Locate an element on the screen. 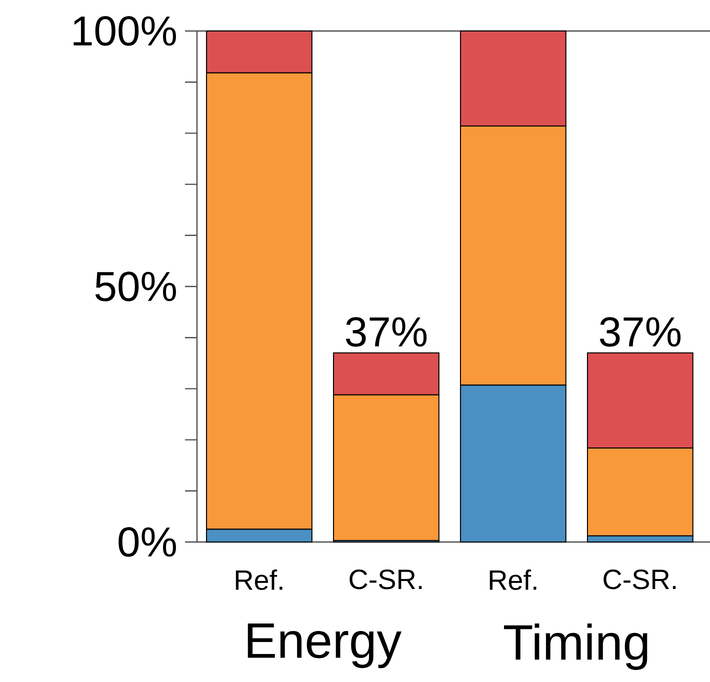 This screenshot has width=710, height=682. y-tick-label: 100% is located at coordinates (125, 31).